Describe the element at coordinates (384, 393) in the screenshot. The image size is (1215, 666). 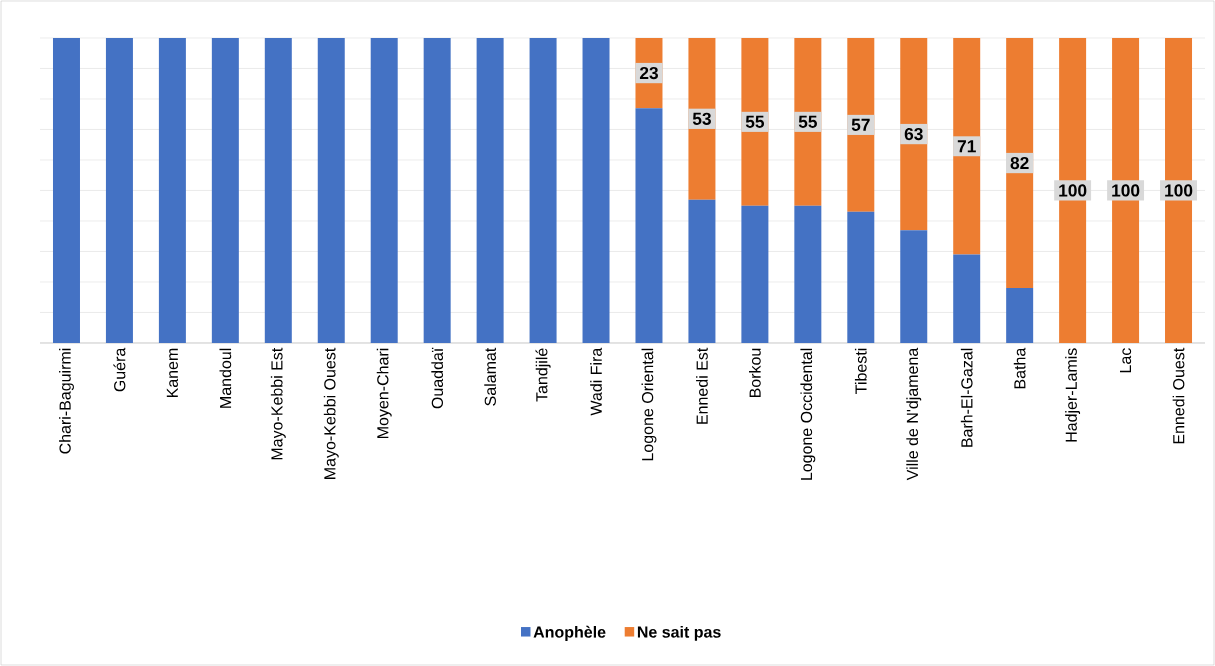
I see `x-tick-label: Moyen-Chari` at that location.